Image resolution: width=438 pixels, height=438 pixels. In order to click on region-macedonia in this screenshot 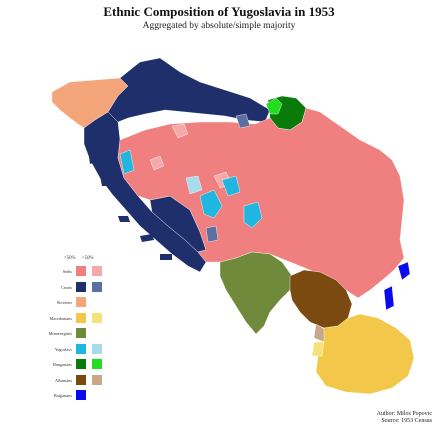, I will do `click(365, 354)`.